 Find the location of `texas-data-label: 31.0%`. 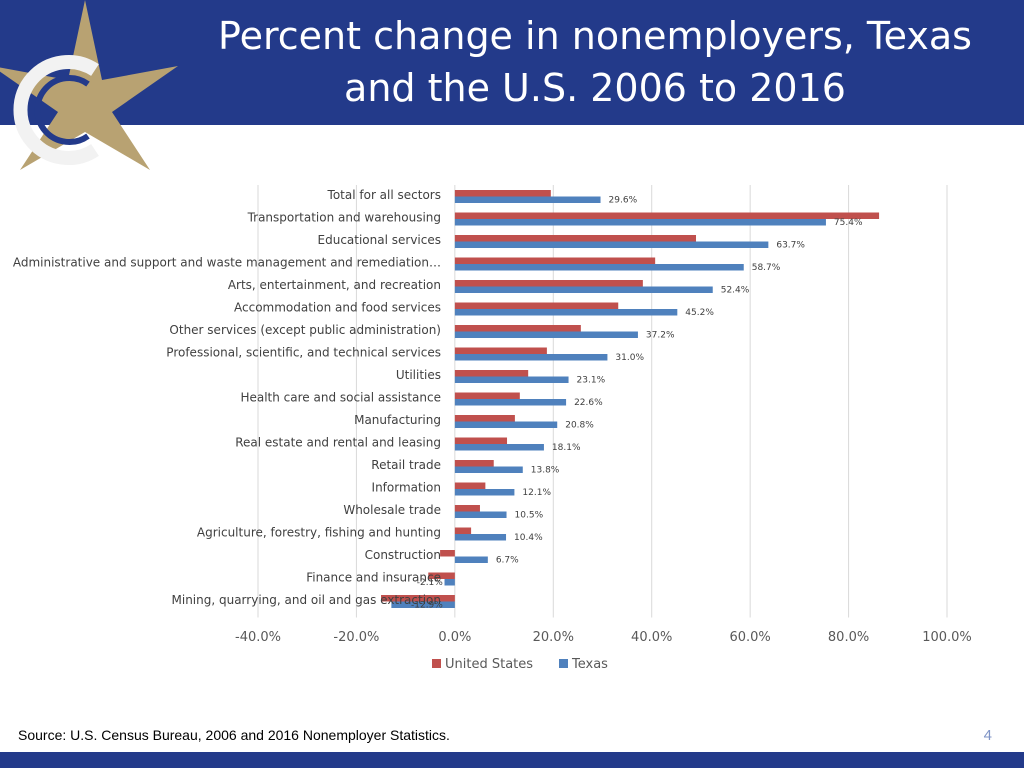

texas-data-label: 31.0% is located at coordinates (629, 358).